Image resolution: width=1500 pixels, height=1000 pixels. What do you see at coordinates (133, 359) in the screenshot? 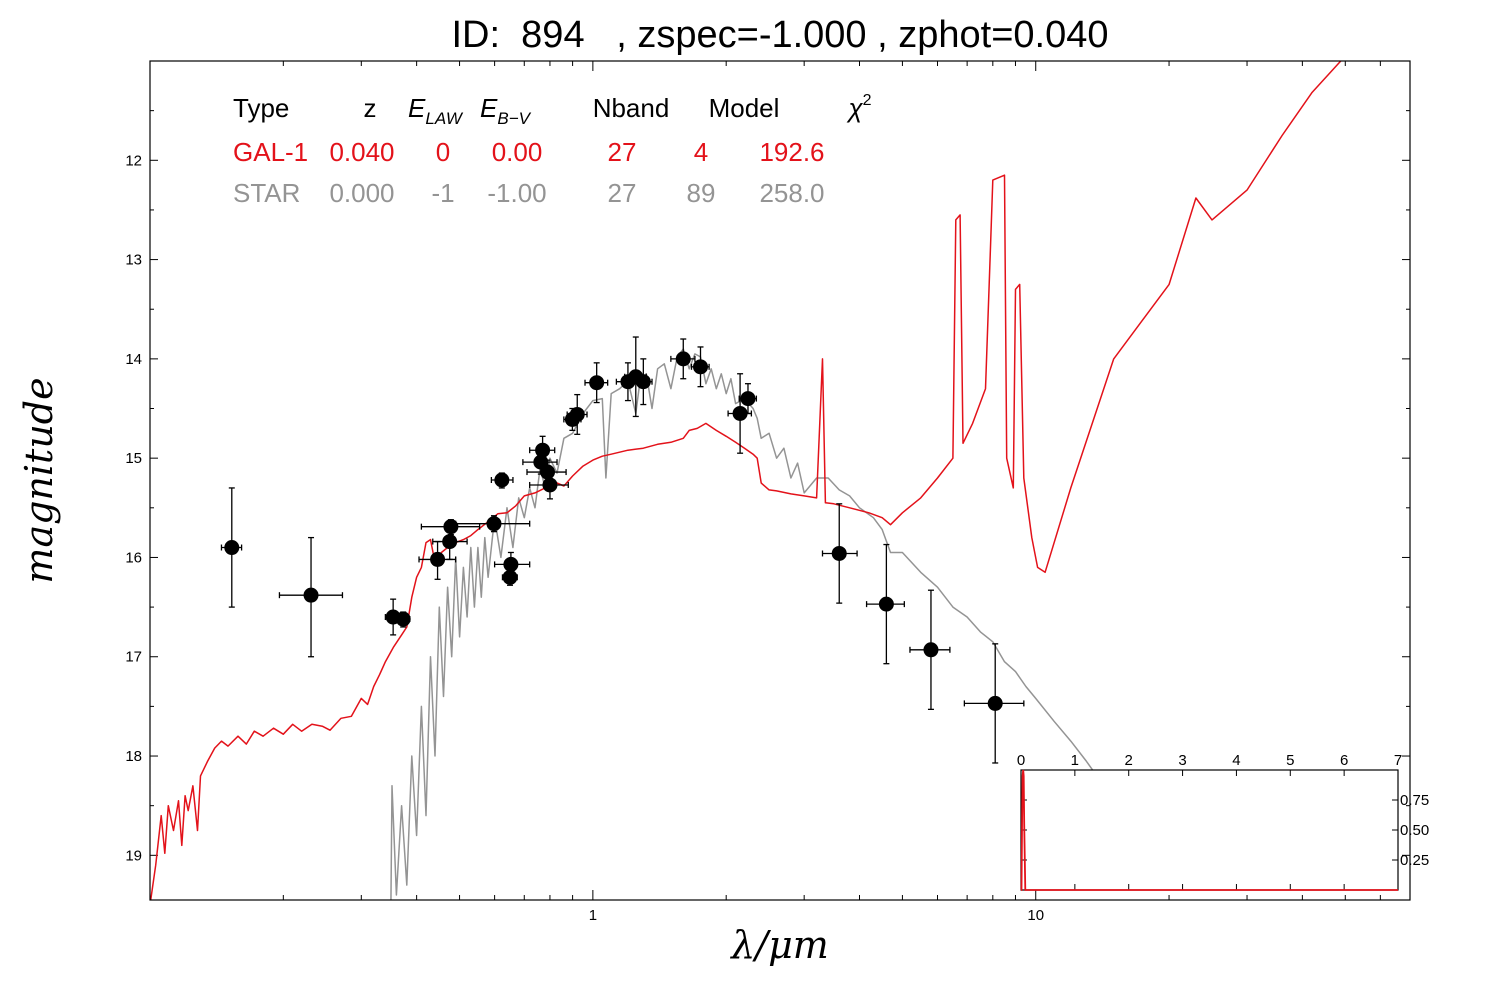
I see `y-tick-label: 14` at bounding box center [133, 359].